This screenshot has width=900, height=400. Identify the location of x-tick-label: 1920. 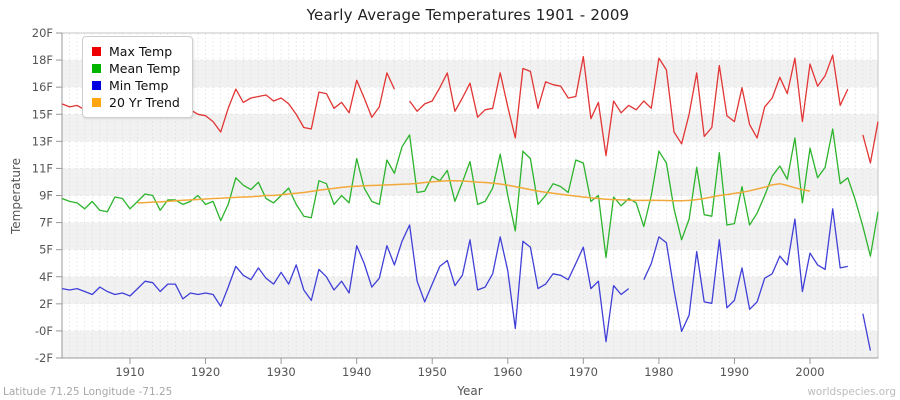
(205, 372).